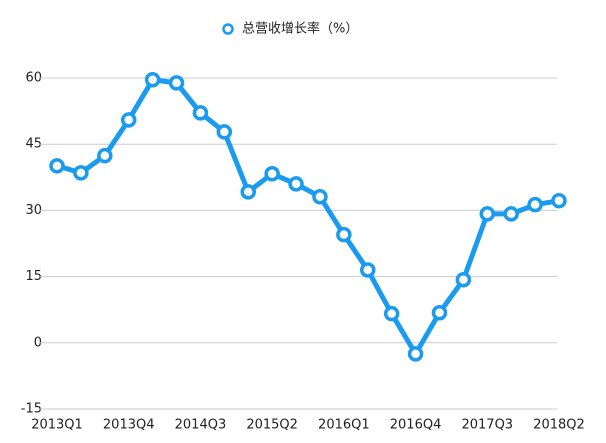 Image resolution: width=606 pixels, height=443 pixels. What do you see at coordinates (33, 210) in the screenshot?
I see `y-tick-label: 30` at bounding box center [33, 210].